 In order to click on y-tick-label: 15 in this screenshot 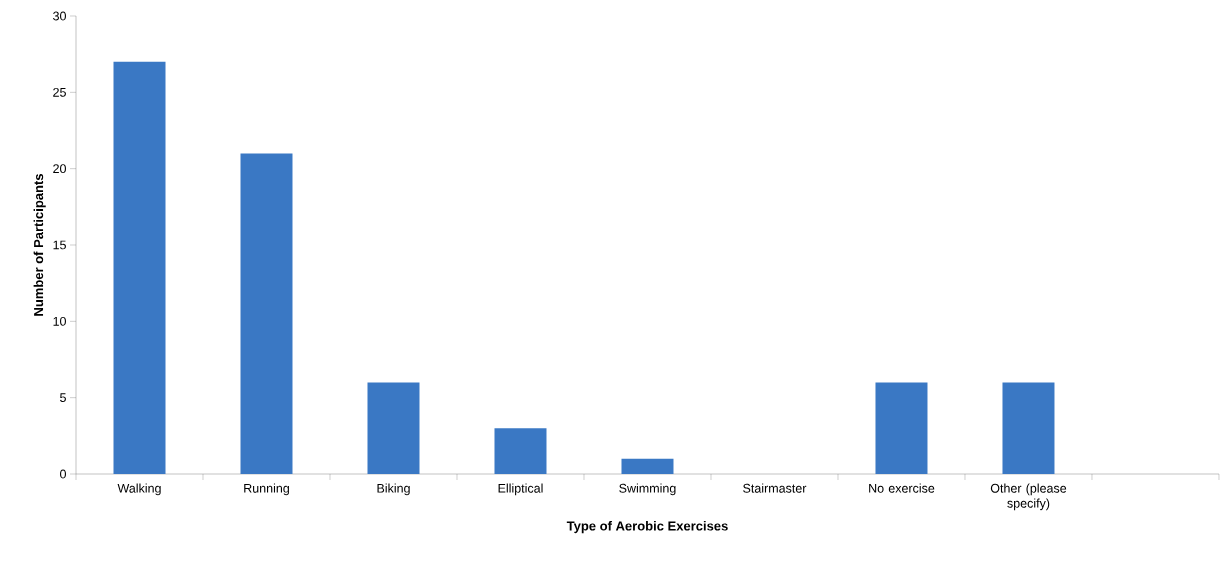, I will do `click(59, 245)`.